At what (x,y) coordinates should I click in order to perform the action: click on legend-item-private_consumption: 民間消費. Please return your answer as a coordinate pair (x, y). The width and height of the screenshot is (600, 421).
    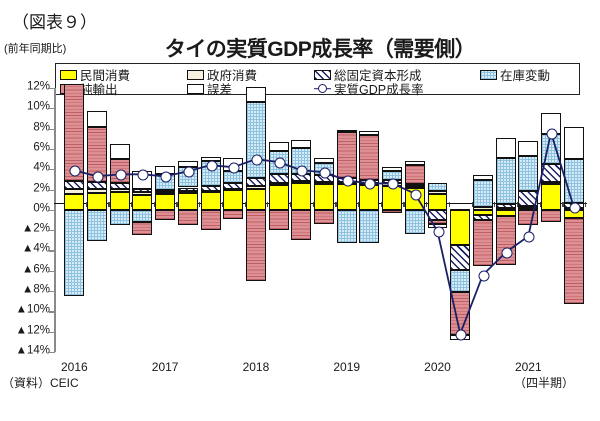
    Looking at the image, I should click on (95, 74).